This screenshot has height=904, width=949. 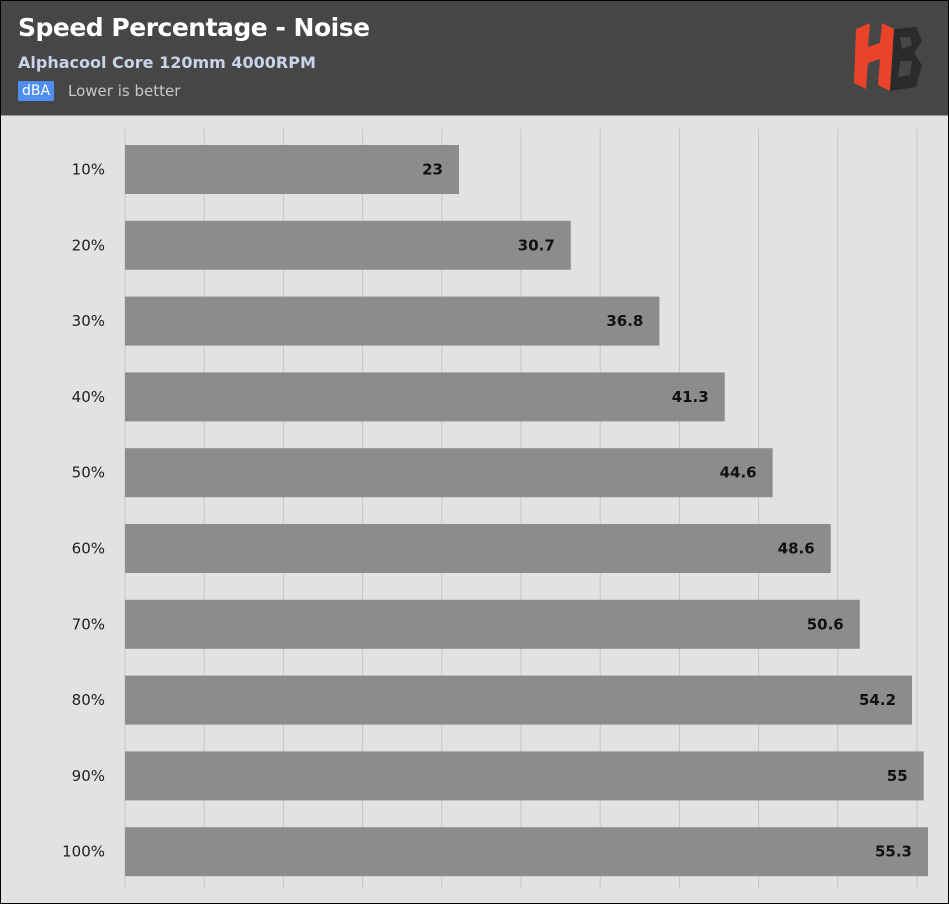 I want to click on chart-subtitle: Alphacool Core 120mm 4000RPM, so click(x=167, y=62).